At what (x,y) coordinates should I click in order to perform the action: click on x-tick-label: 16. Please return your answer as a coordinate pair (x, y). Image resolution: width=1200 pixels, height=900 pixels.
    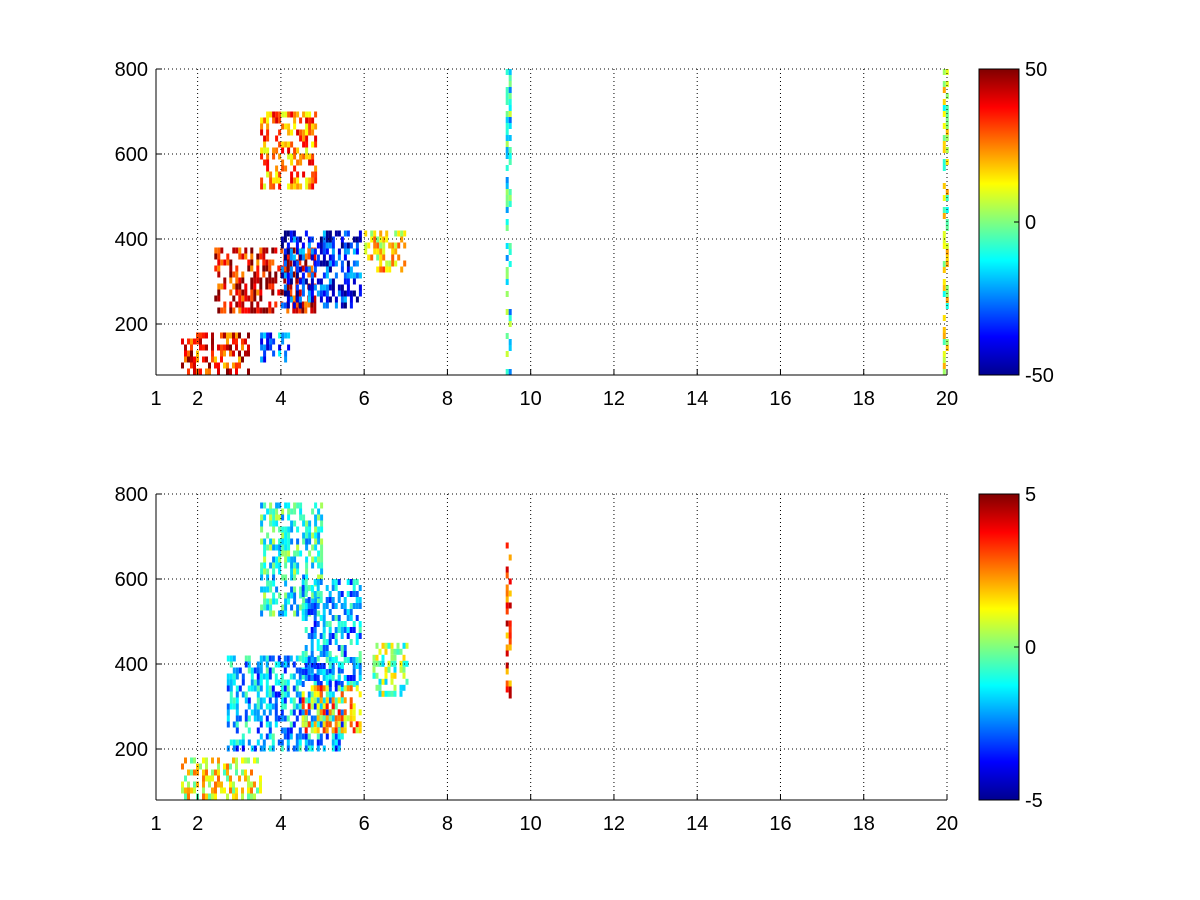
    Looking at the image, I should click on (780, 399).